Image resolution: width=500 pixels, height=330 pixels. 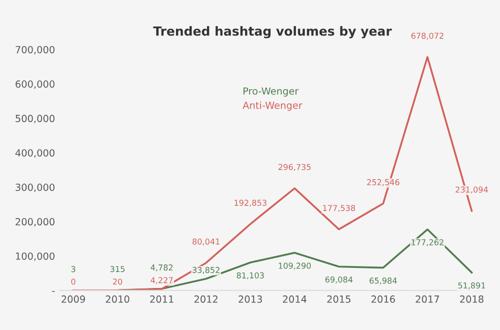 What do you see at coordinates (73, 281) in the screenshot?
I see `data-label: 0` at bounding box center [73, 281].